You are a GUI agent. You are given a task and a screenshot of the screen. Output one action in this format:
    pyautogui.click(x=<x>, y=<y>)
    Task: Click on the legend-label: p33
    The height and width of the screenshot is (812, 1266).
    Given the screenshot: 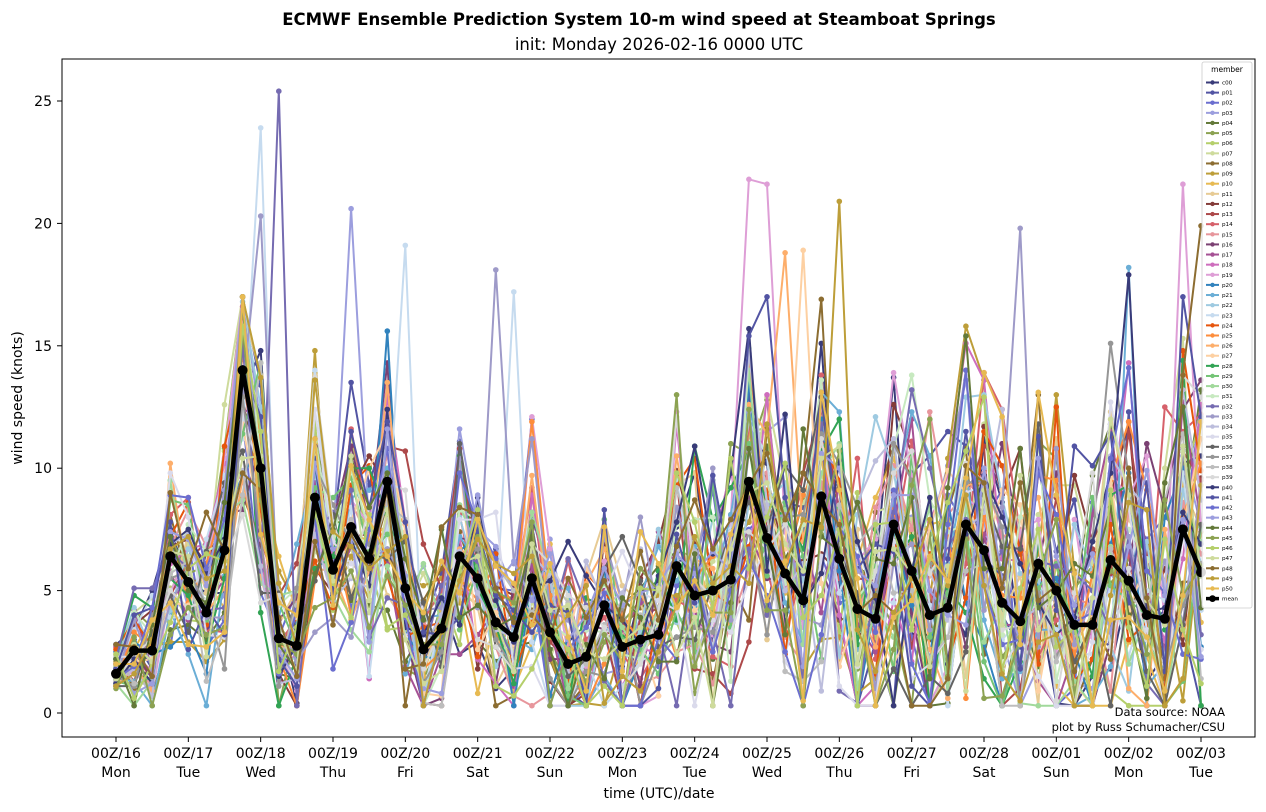 What is the action you would take?
    pyautogui.click(x=1227, y=417)
    